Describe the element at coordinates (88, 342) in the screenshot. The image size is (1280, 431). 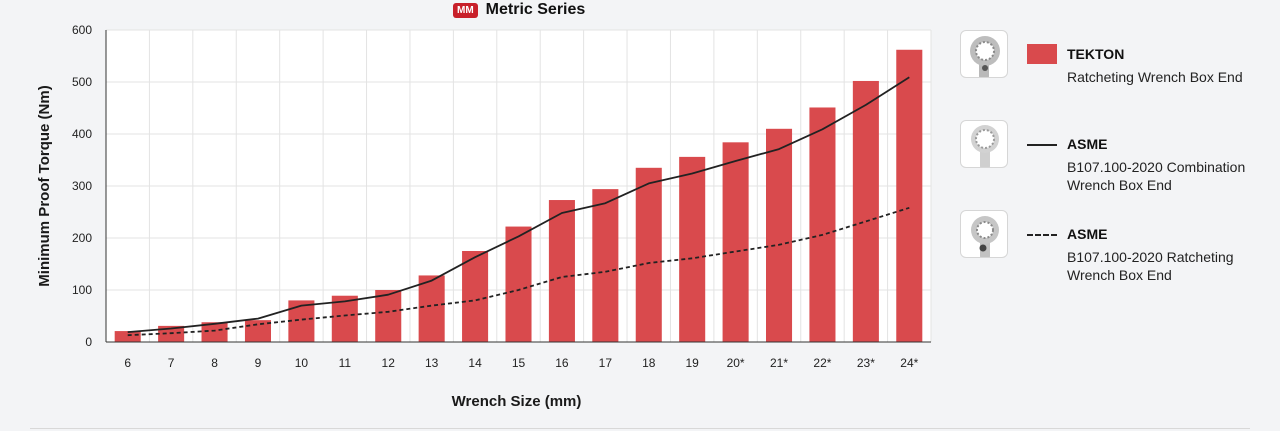
I see `y-tick-label: 0` at that location.